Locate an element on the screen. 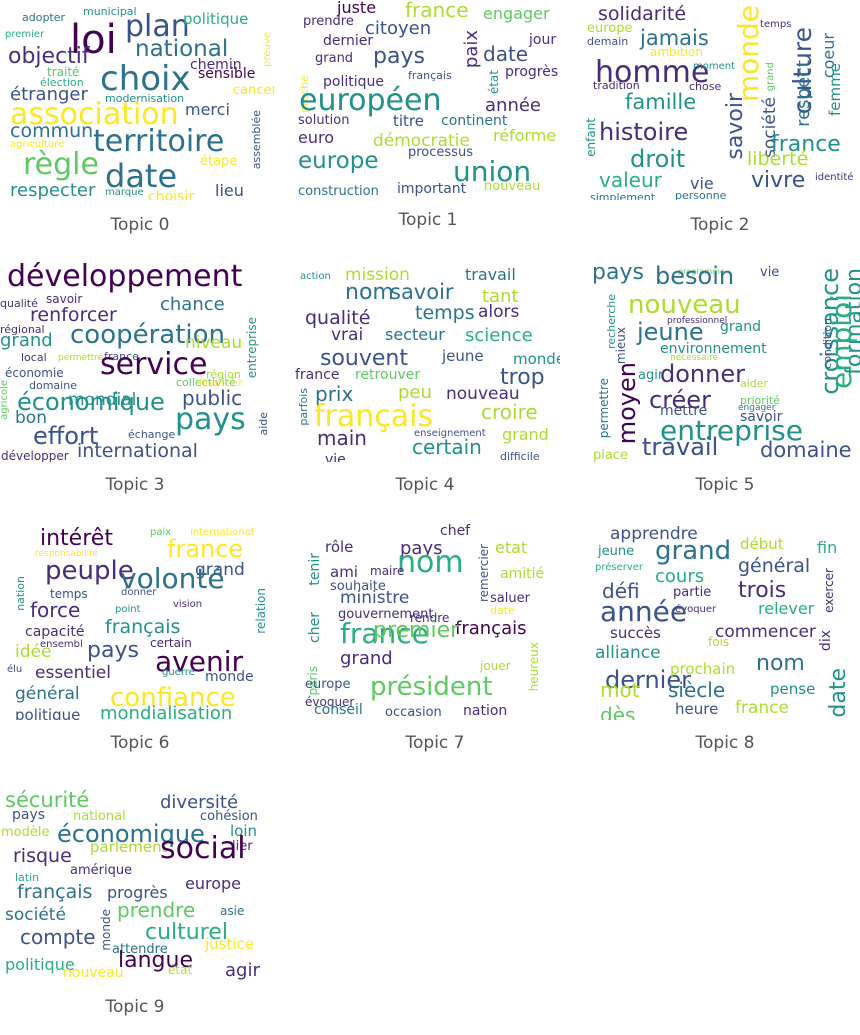 This screenshot has width=860, height=1035. cloud-word: permettre is located at coordinates (81, 358).